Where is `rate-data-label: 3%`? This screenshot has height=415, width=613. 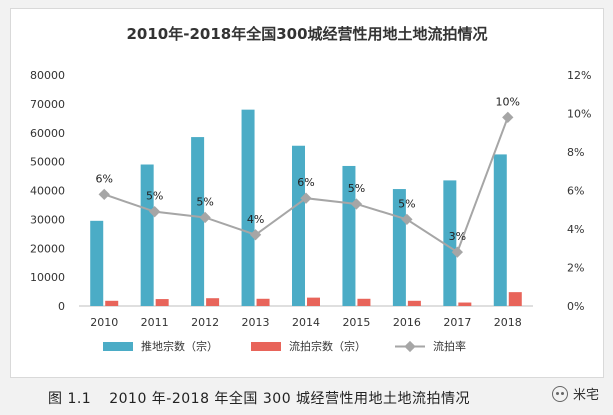 rate-data-label: 3% is located at coordinates (457, 236).